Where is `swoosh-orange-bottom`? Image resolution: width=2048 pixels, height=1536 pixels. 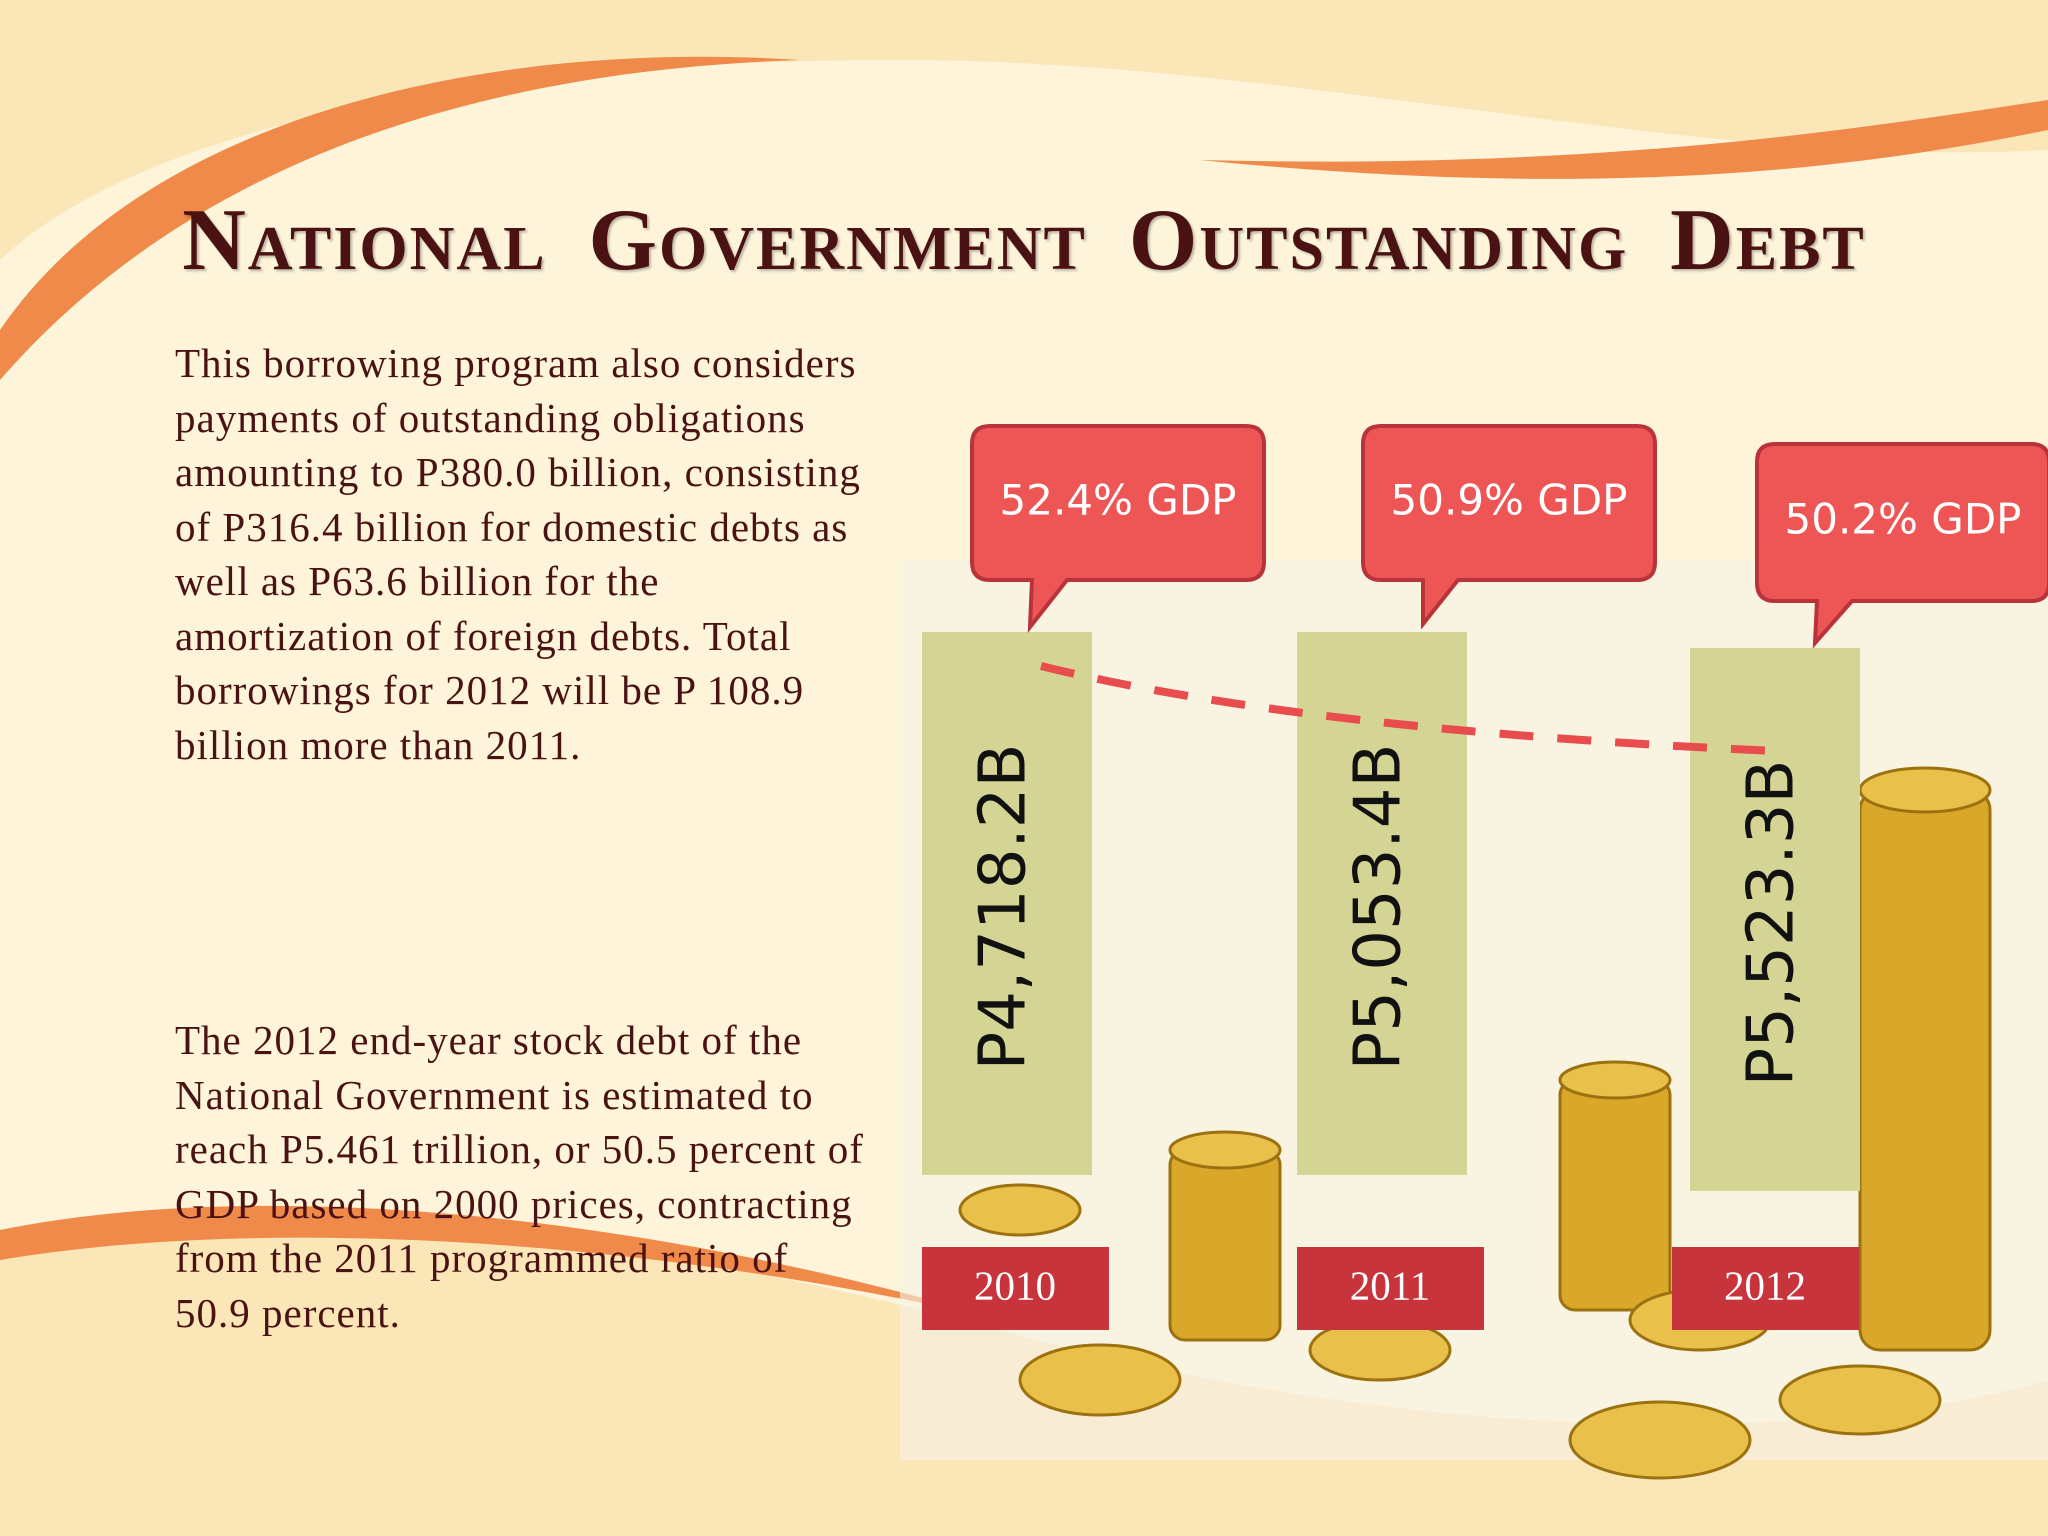 swoosh-orange-bottom is located at coordinates (500, 1262).